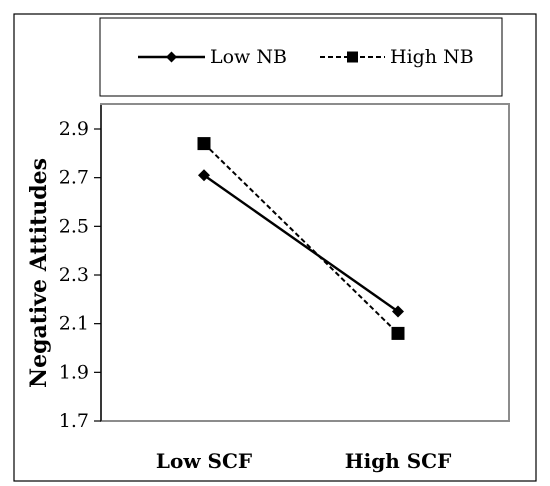  I want to click on x-category-label: High SCF, so click(398, 461).